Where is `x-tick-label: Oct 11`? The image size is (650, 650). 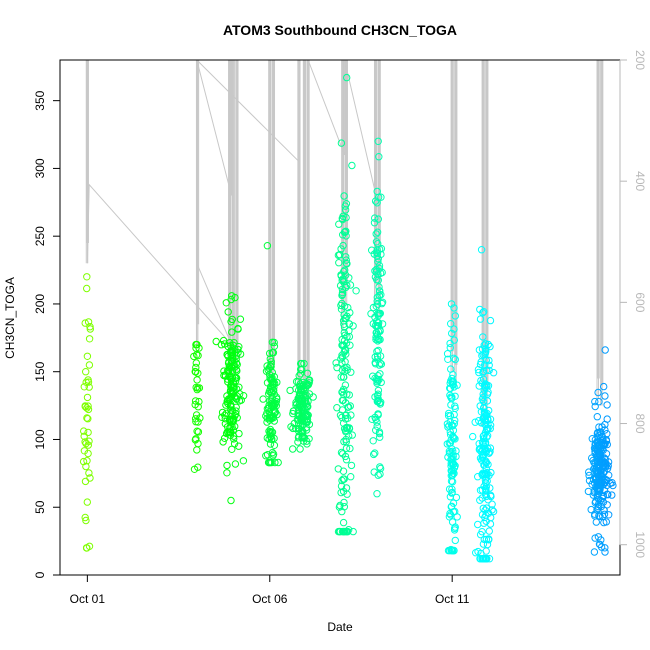 x-tick-label: Oct 11 is located at coordinates (452, 599).